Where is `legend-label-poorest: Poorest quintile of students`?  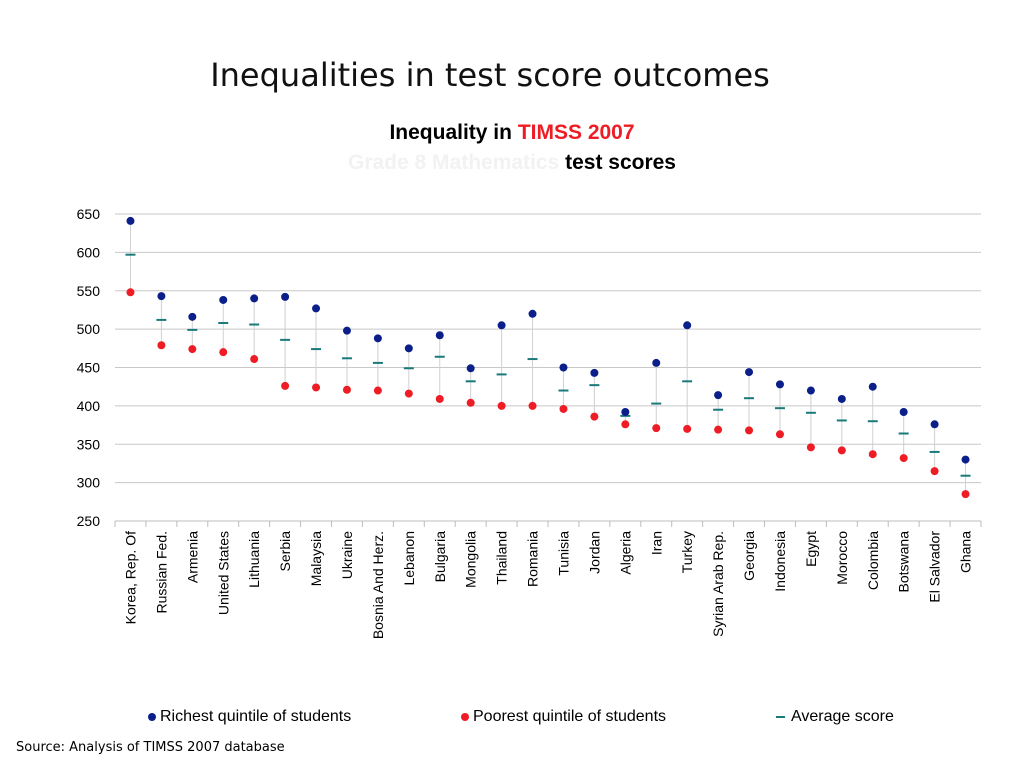
legend-label-poorest: Poorest quintile of students is located at coordinates (570, 716).